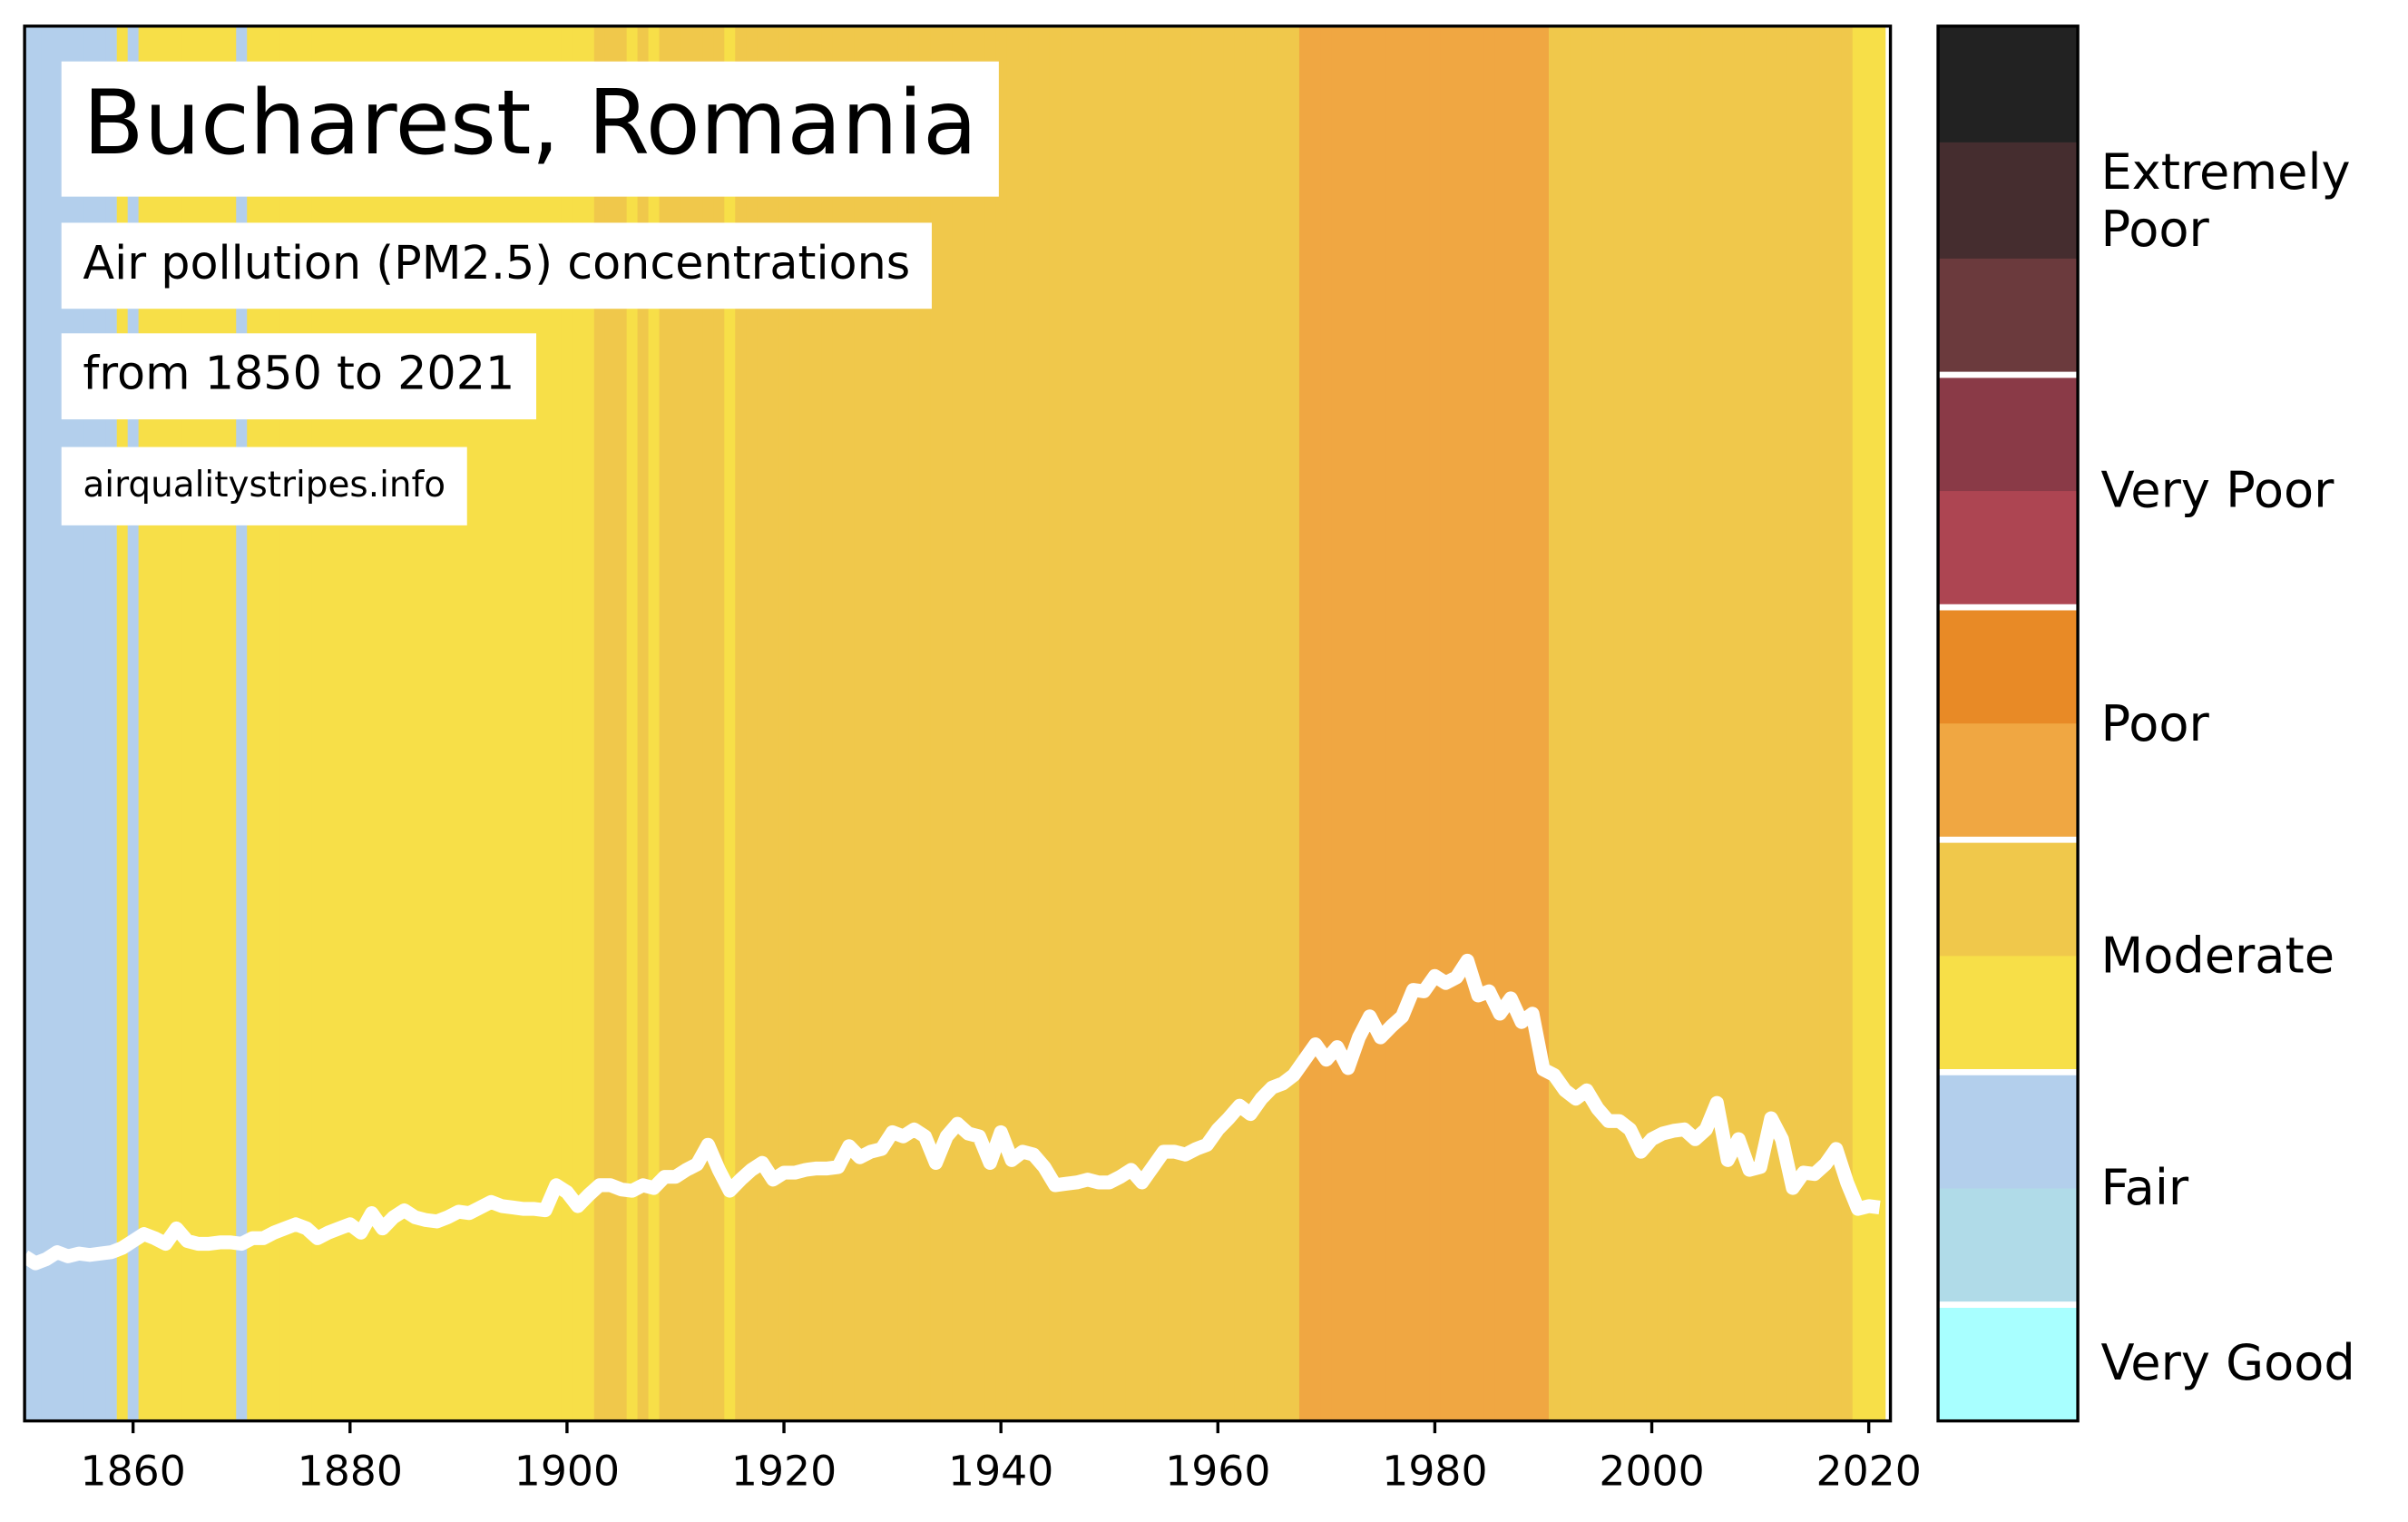 Image resolution: width=2408 pixels, height=1522 pixels. What do you see at coordinates (784, 1472) in the screenshot?
I see `x-tick-label: 1920` at bounding box center [784, 1472].